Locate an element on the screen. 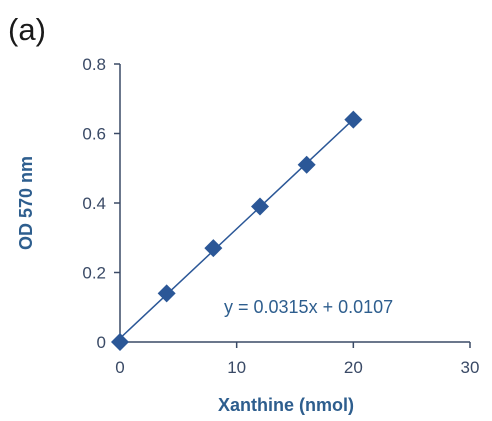 This screenshot has width=492, height=421. y-tick-label: 0.4 is located at coordinates (94, 203).